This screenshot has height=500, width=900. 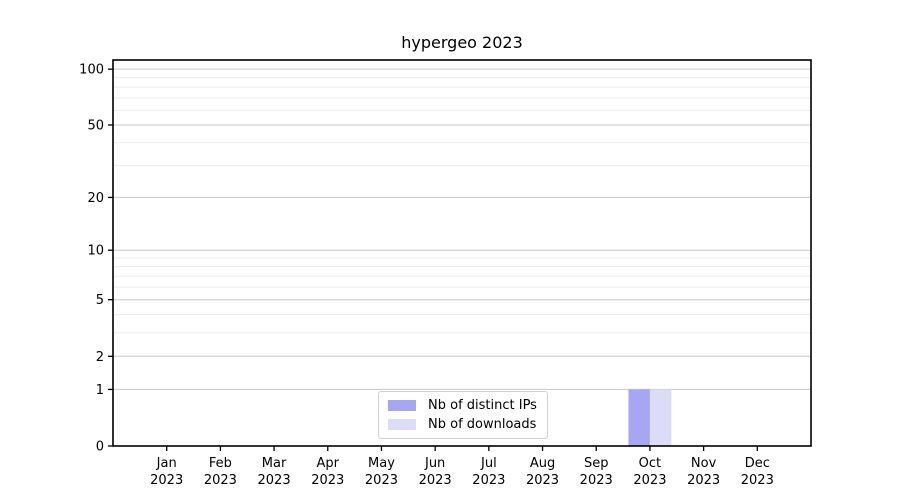 I want to click on y-tick-label: 0, so click(x=100, y=447).